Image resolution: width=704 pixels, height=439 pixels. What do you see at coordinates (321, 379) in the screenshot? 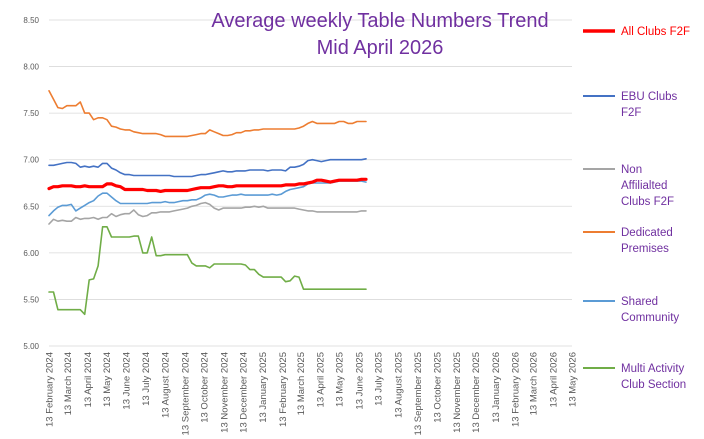
I see `x-tick-label: 13 April 2025` at bounding box center [321, 379].